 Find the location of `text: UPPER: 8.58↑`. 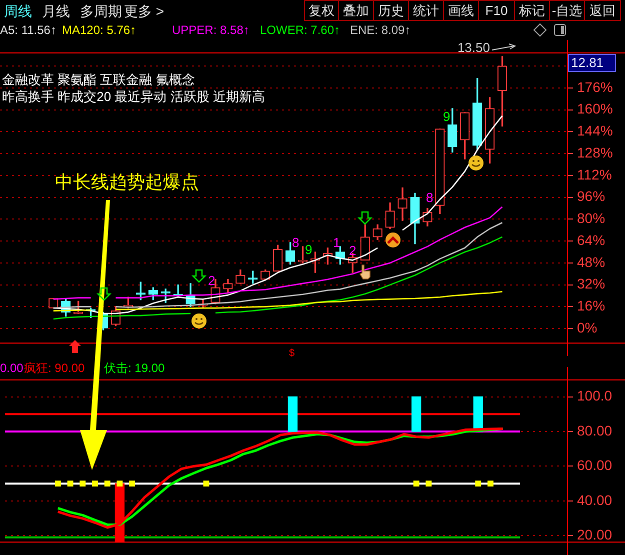

text: UPPER: 8.58↑ is located at coordinates (211, 30).